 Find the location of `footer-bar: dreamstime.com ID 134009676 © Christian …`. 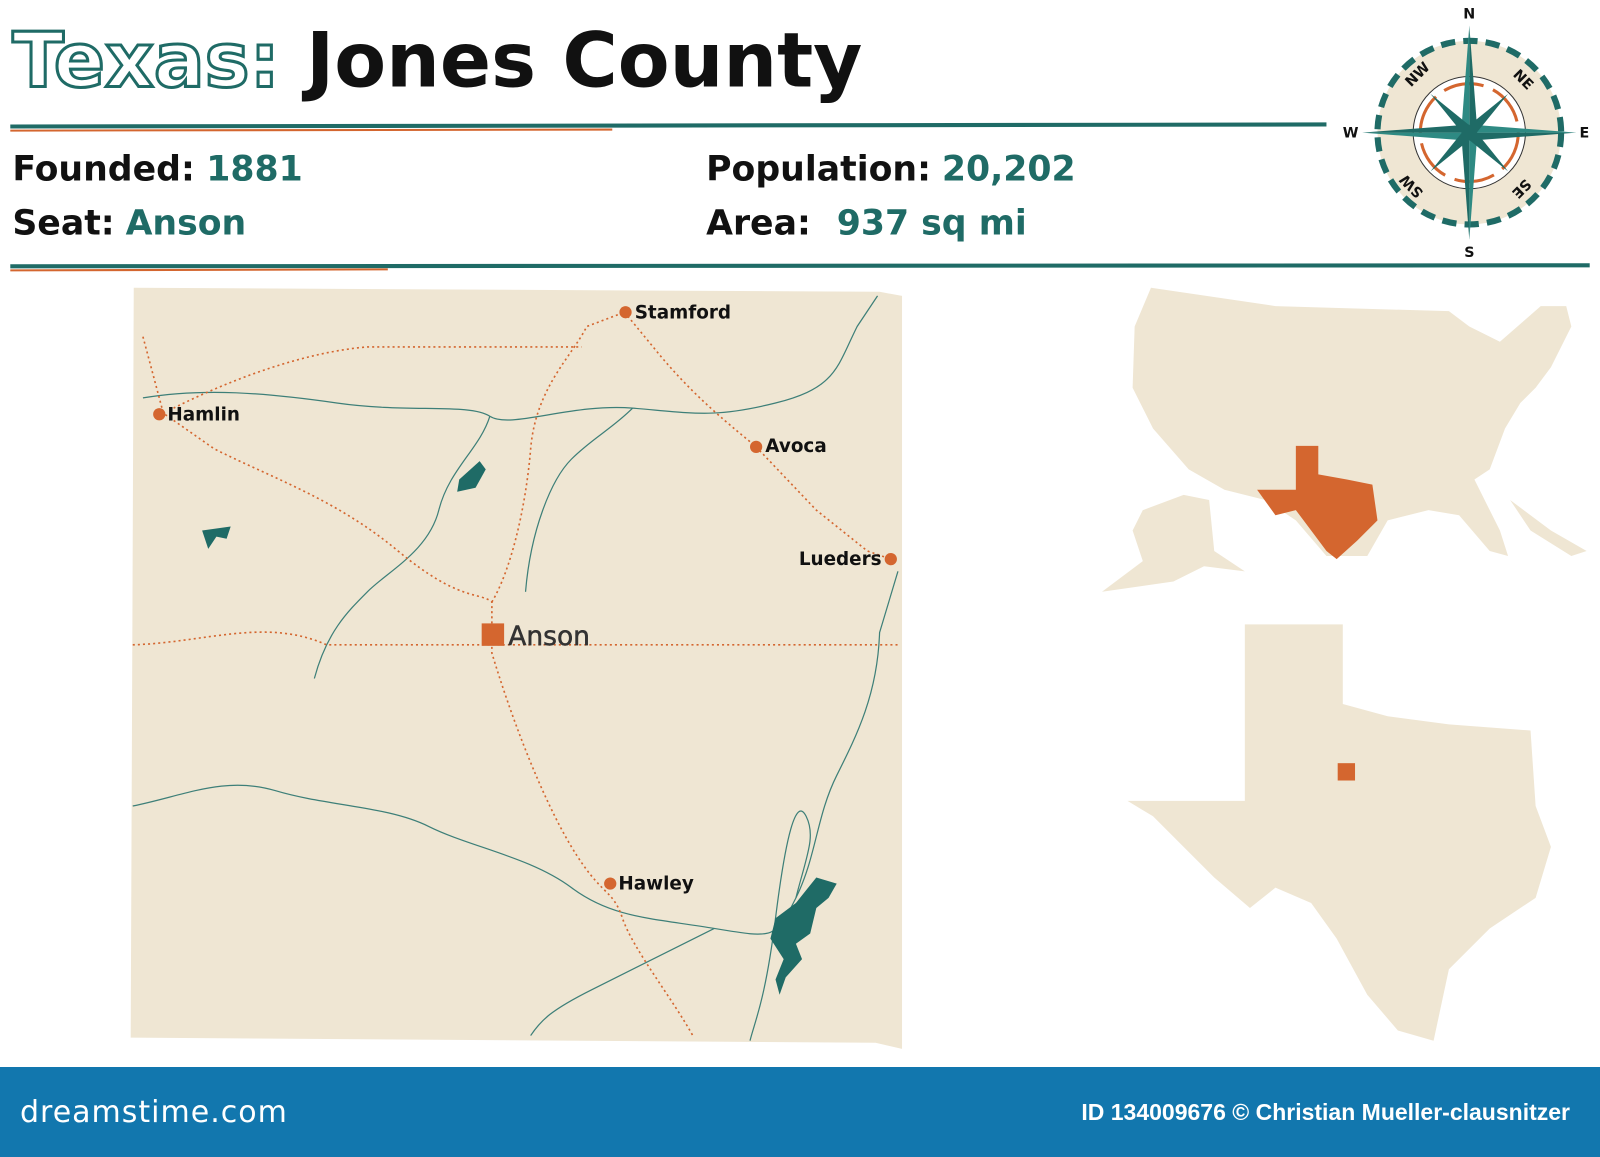

footer-bar: dreamstime.com ID 134009676 © Christian … is located at coordinates (800, 1112).